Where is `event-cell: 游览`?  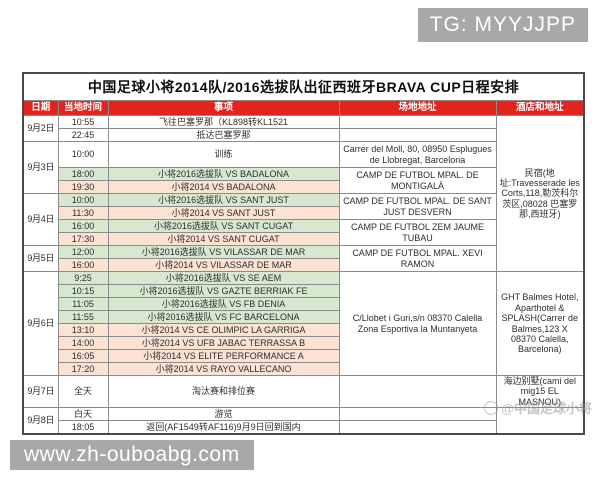
event-cell: 游览 is located at coordinates (223, 414).